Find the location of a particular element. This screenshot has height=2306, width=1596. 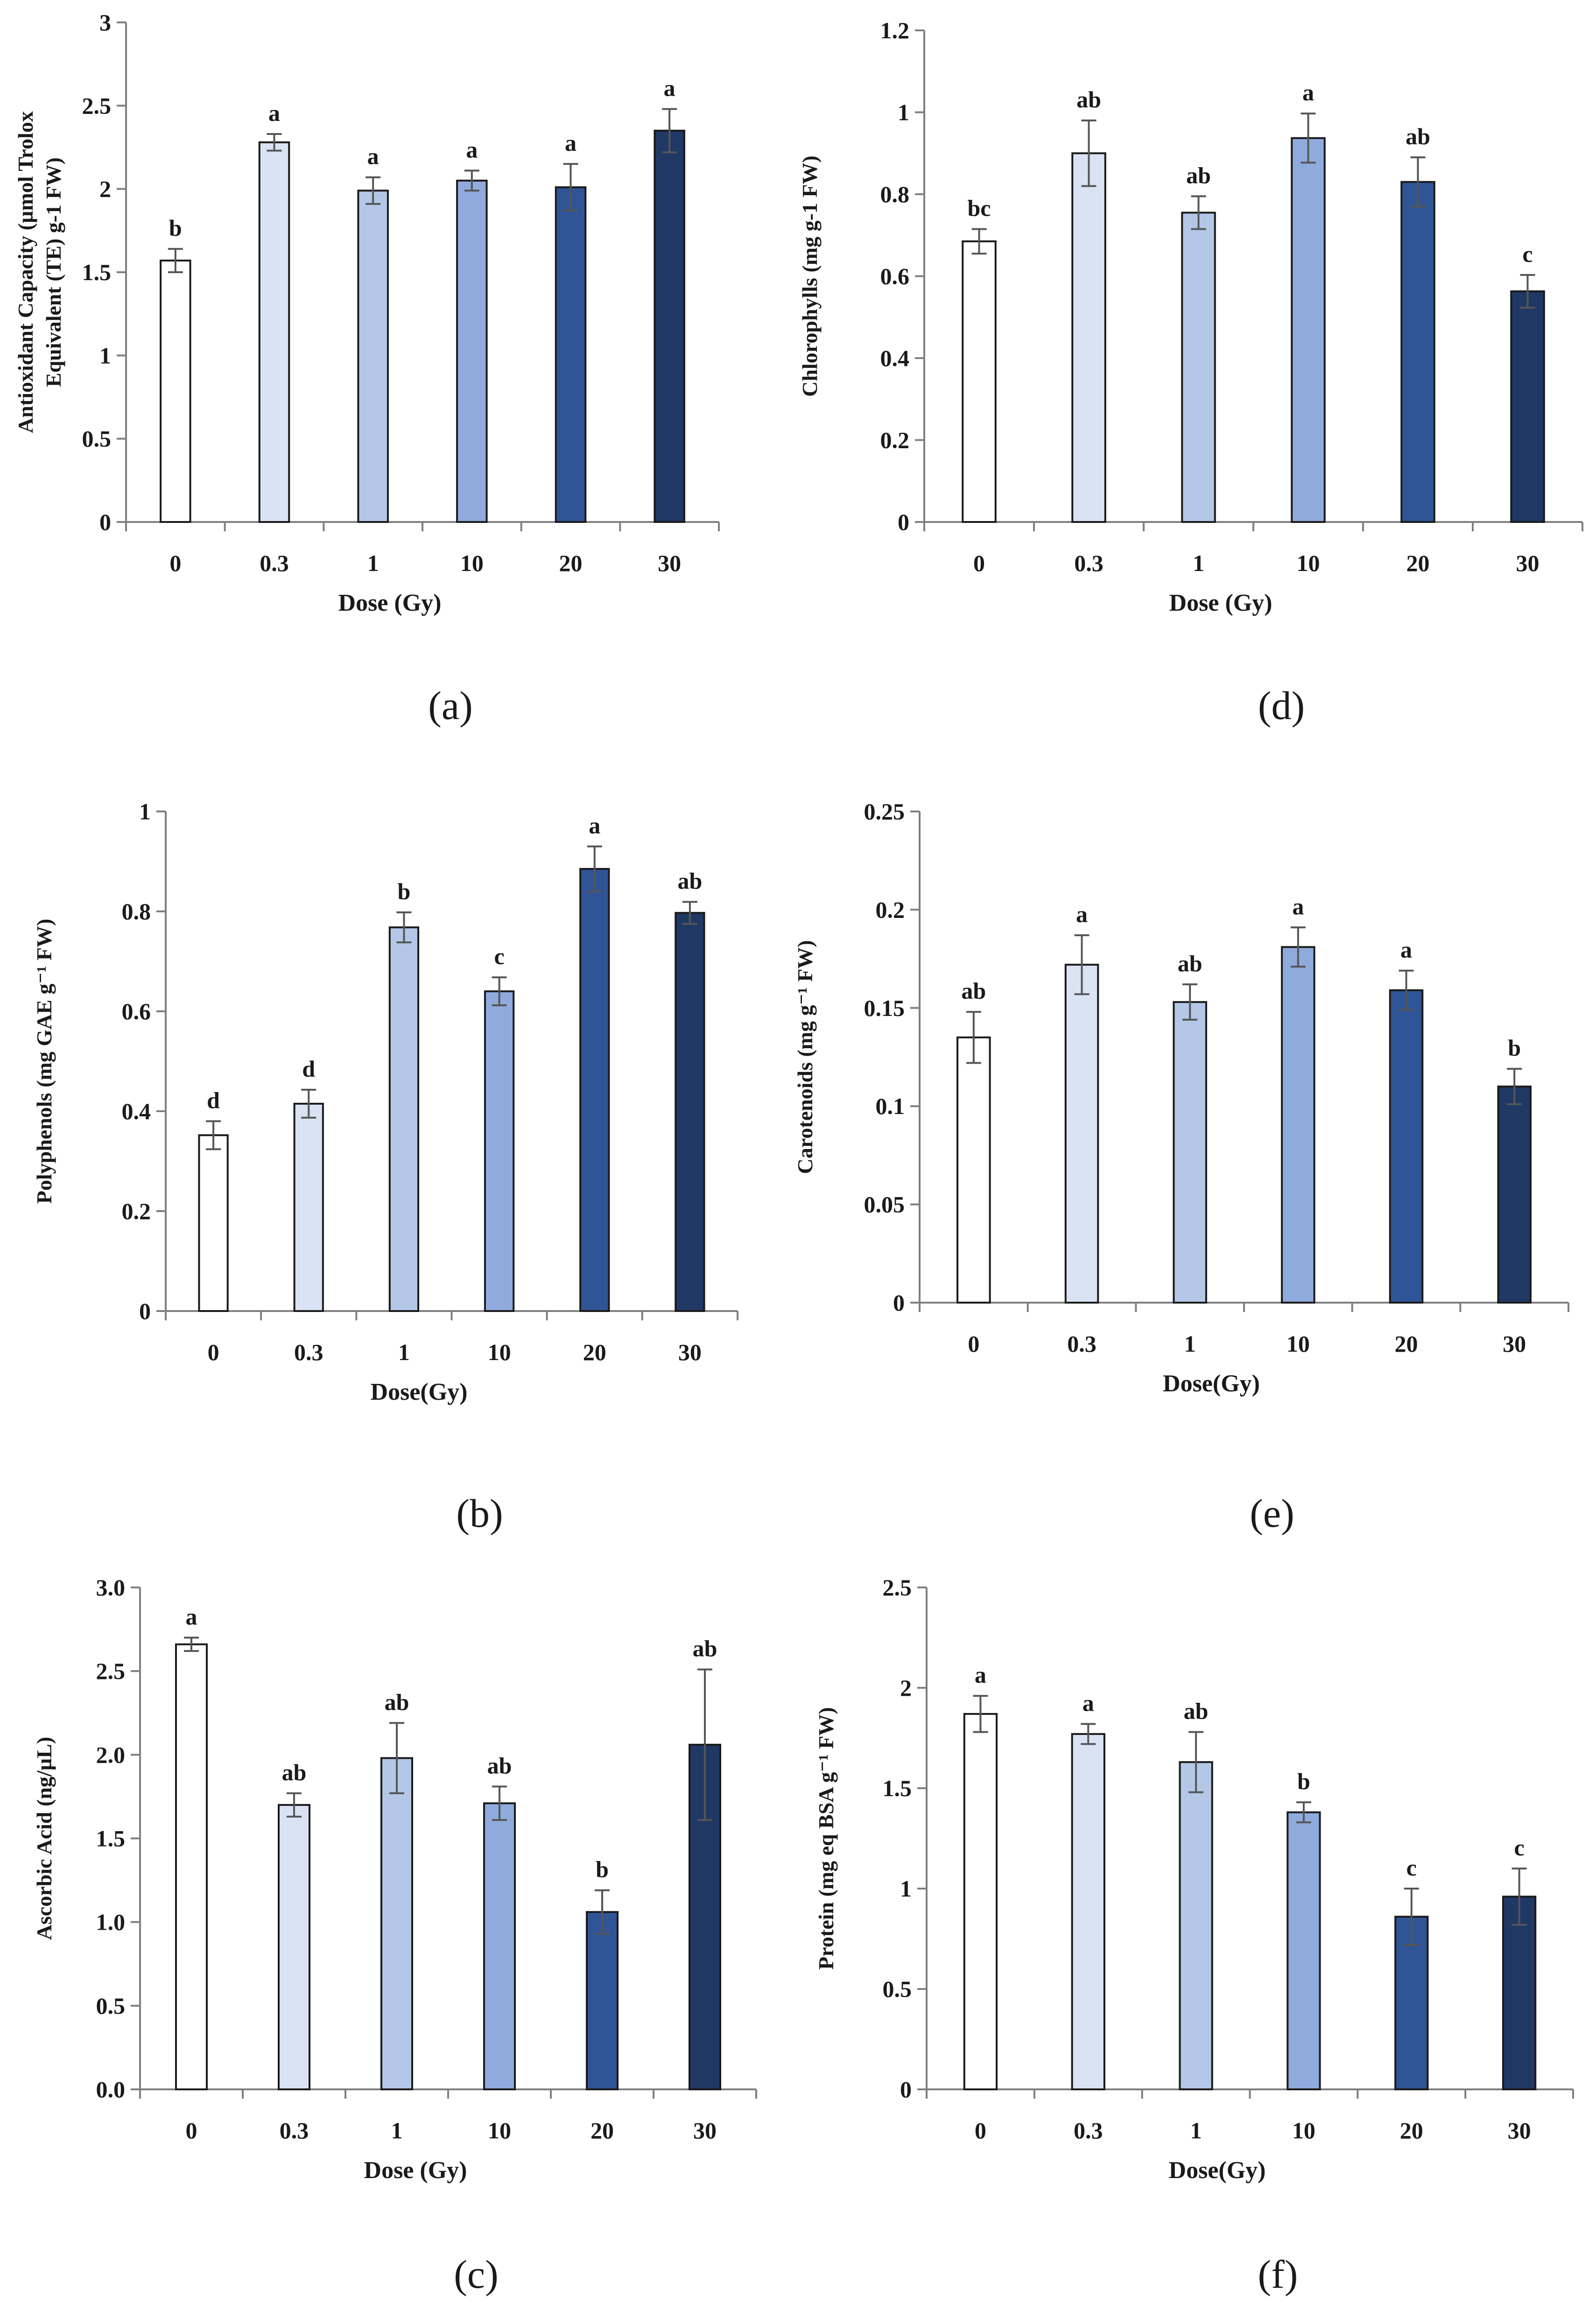

panel-e-x-tick-label: 10 is located at coordinates (1298, 1344).